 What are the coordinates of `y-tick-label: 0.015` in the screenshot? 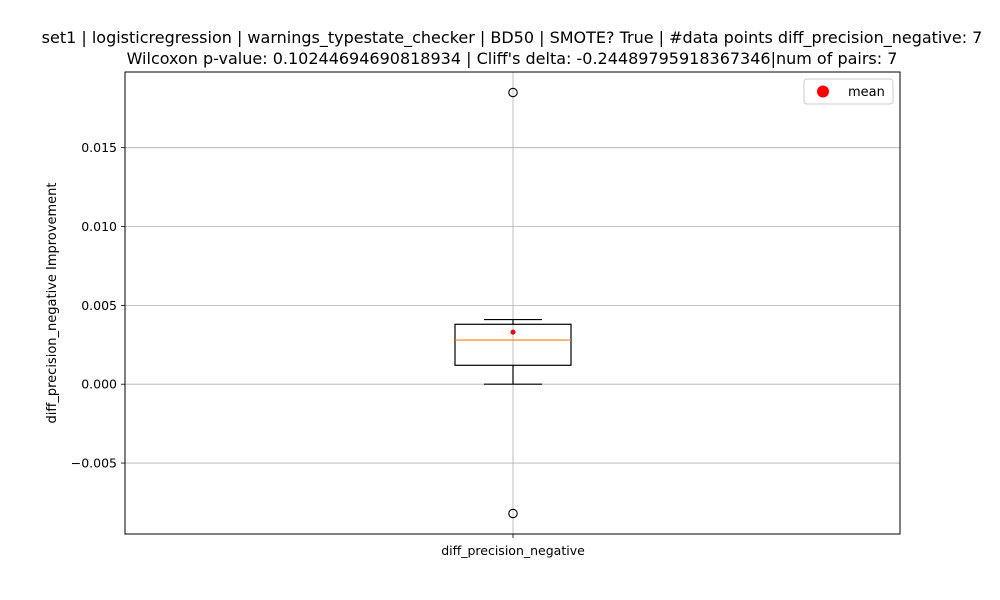 It's located at (99, 147).